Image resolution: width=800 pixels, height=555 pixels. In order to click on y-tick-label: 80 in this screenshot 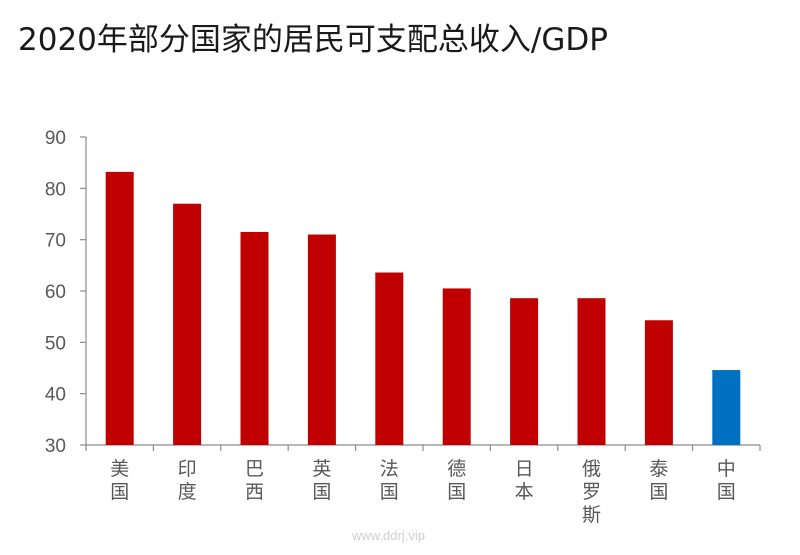, I will do `click(55, 189)`.